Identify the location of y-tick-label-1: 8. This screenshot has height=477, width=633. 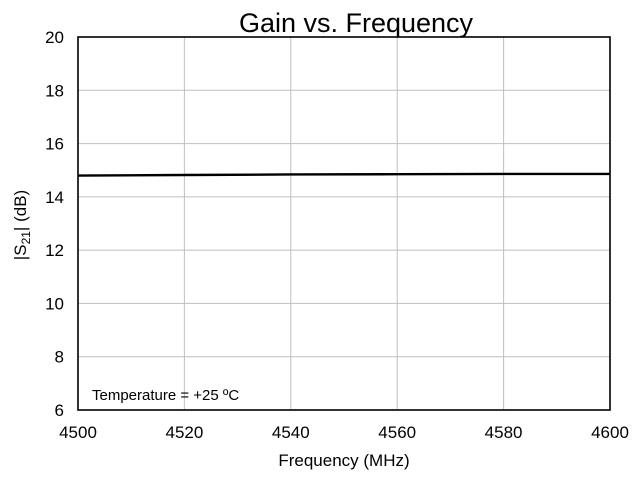
(59, 357).